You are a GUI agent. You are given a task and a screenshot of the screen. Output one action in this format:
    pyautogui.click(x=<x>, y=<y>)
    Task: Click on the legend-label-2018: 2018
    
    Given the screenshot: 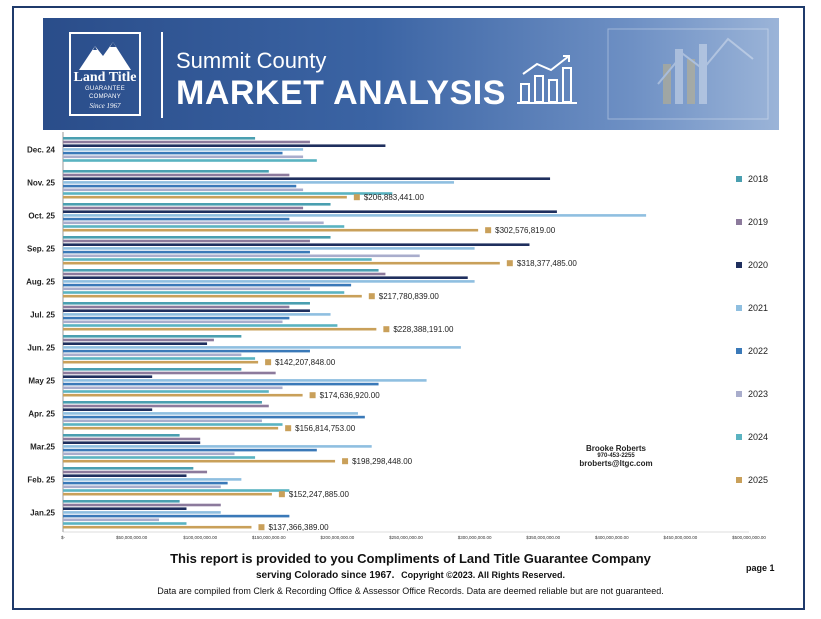 What is the action you would take?
    pyautogui.click(x=758, y=179)
    